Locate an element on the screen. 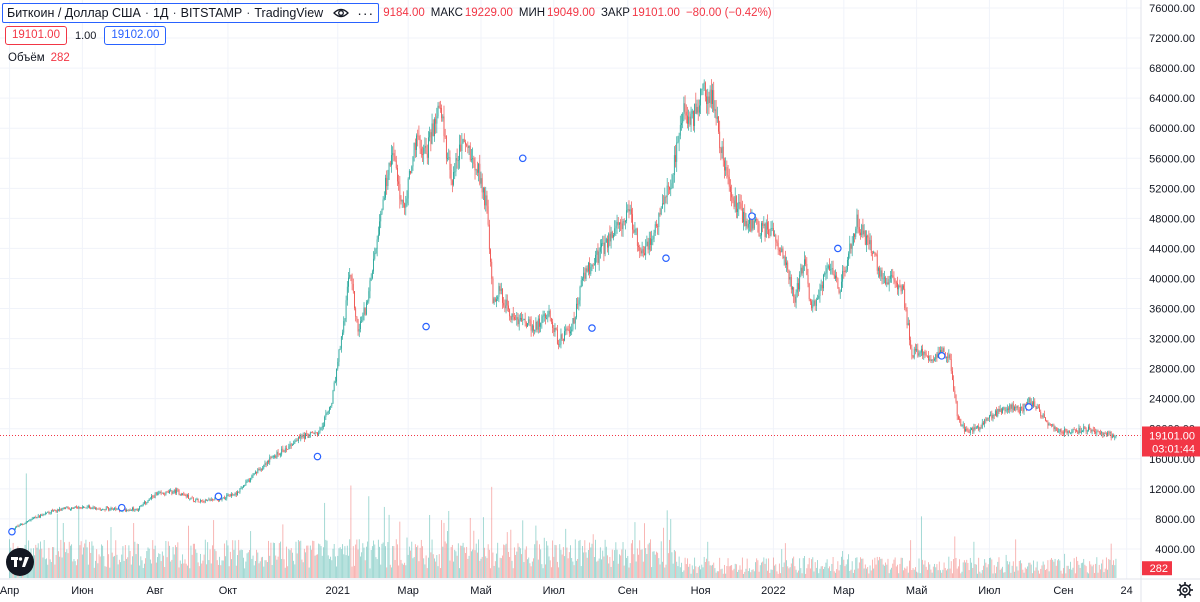 This screenshot has width=1200, height=602. eye-icon is located at coordinates (341, 13).